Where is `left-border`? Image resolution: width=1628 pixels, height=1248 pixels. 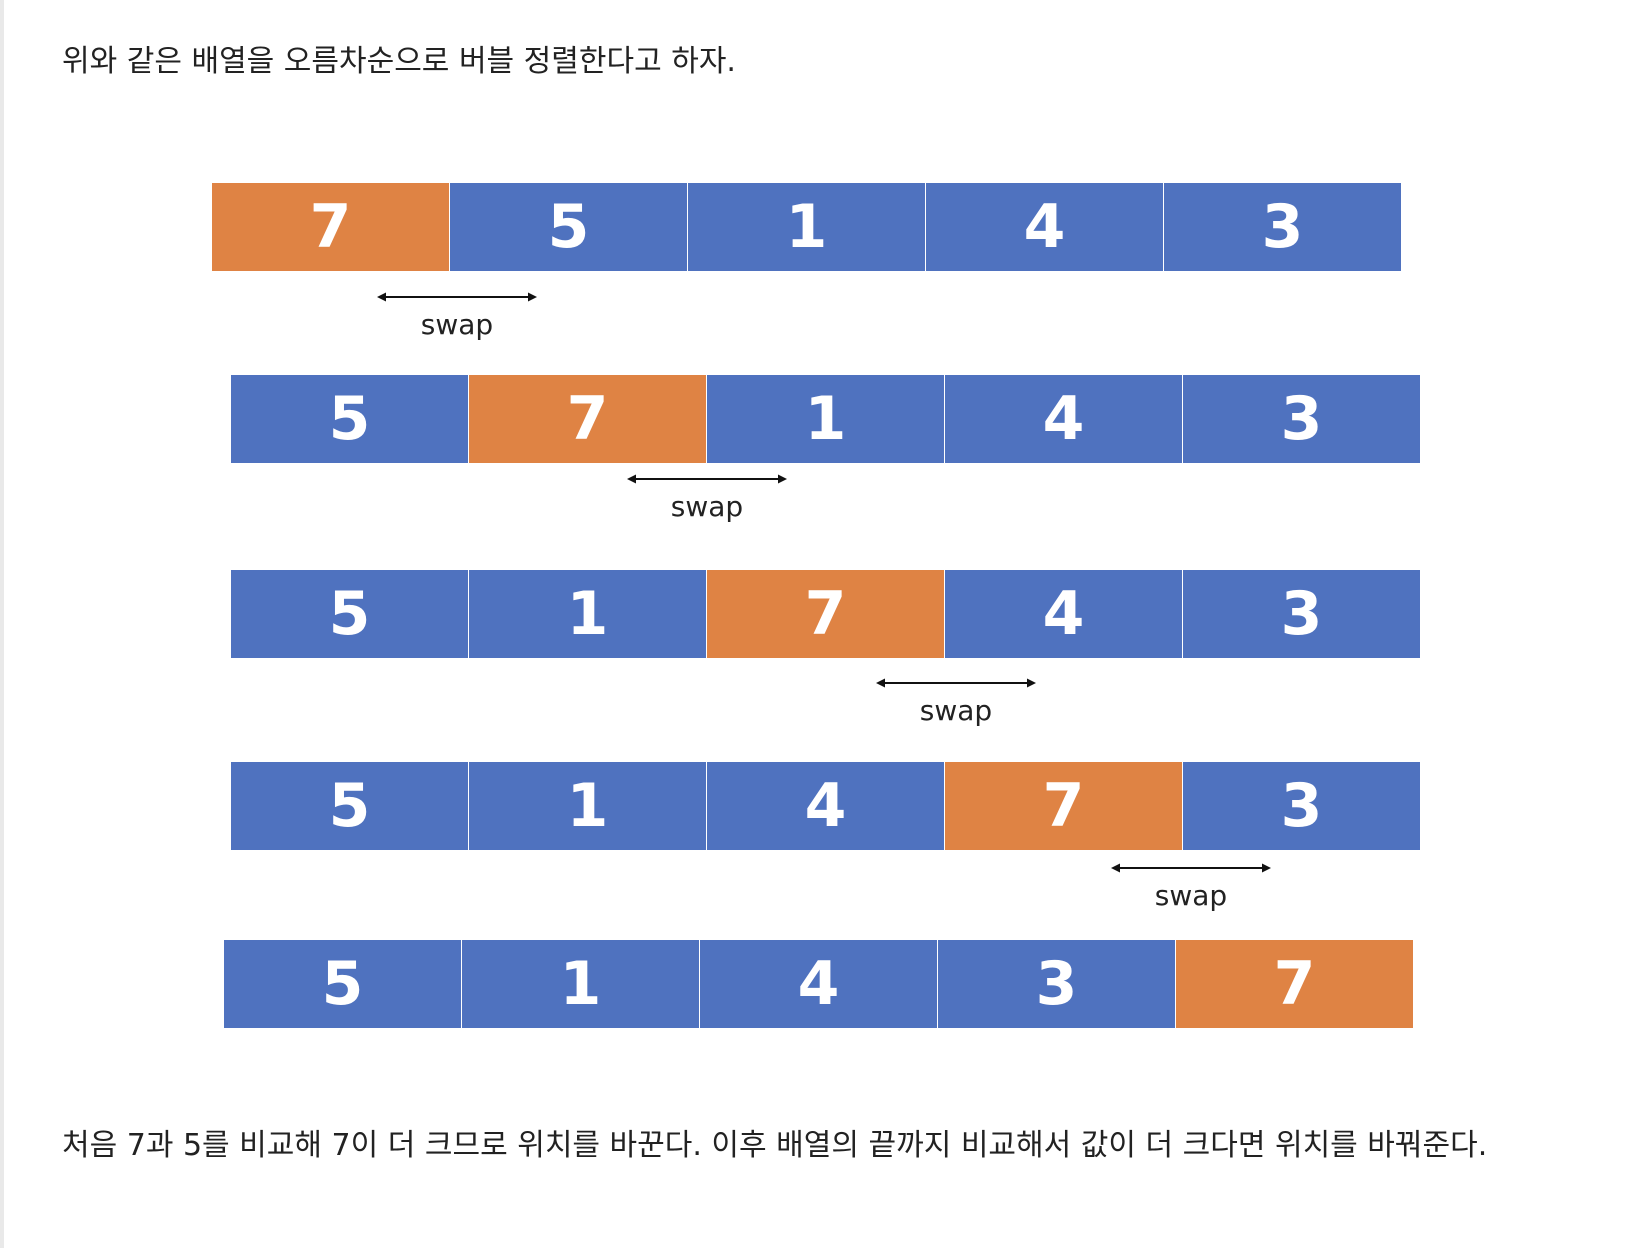 left-border is located at coordinates (2, 624).